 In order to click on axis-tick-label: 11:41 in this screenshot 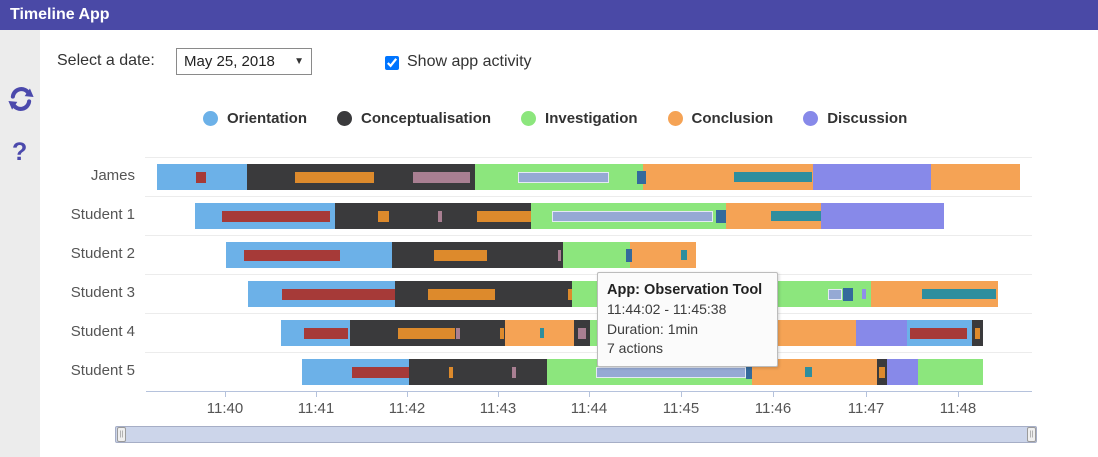, I will do `click(316, 408)`.